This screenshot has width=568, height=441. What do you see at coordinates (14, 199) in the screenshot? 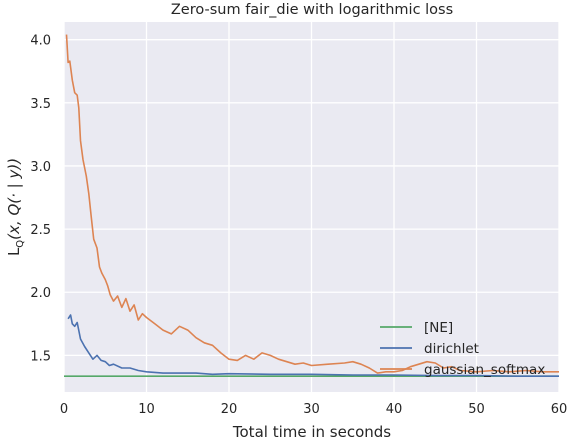
I see `y-label-argument: (x, Q(· | y))` at bounding box center [14, 199].